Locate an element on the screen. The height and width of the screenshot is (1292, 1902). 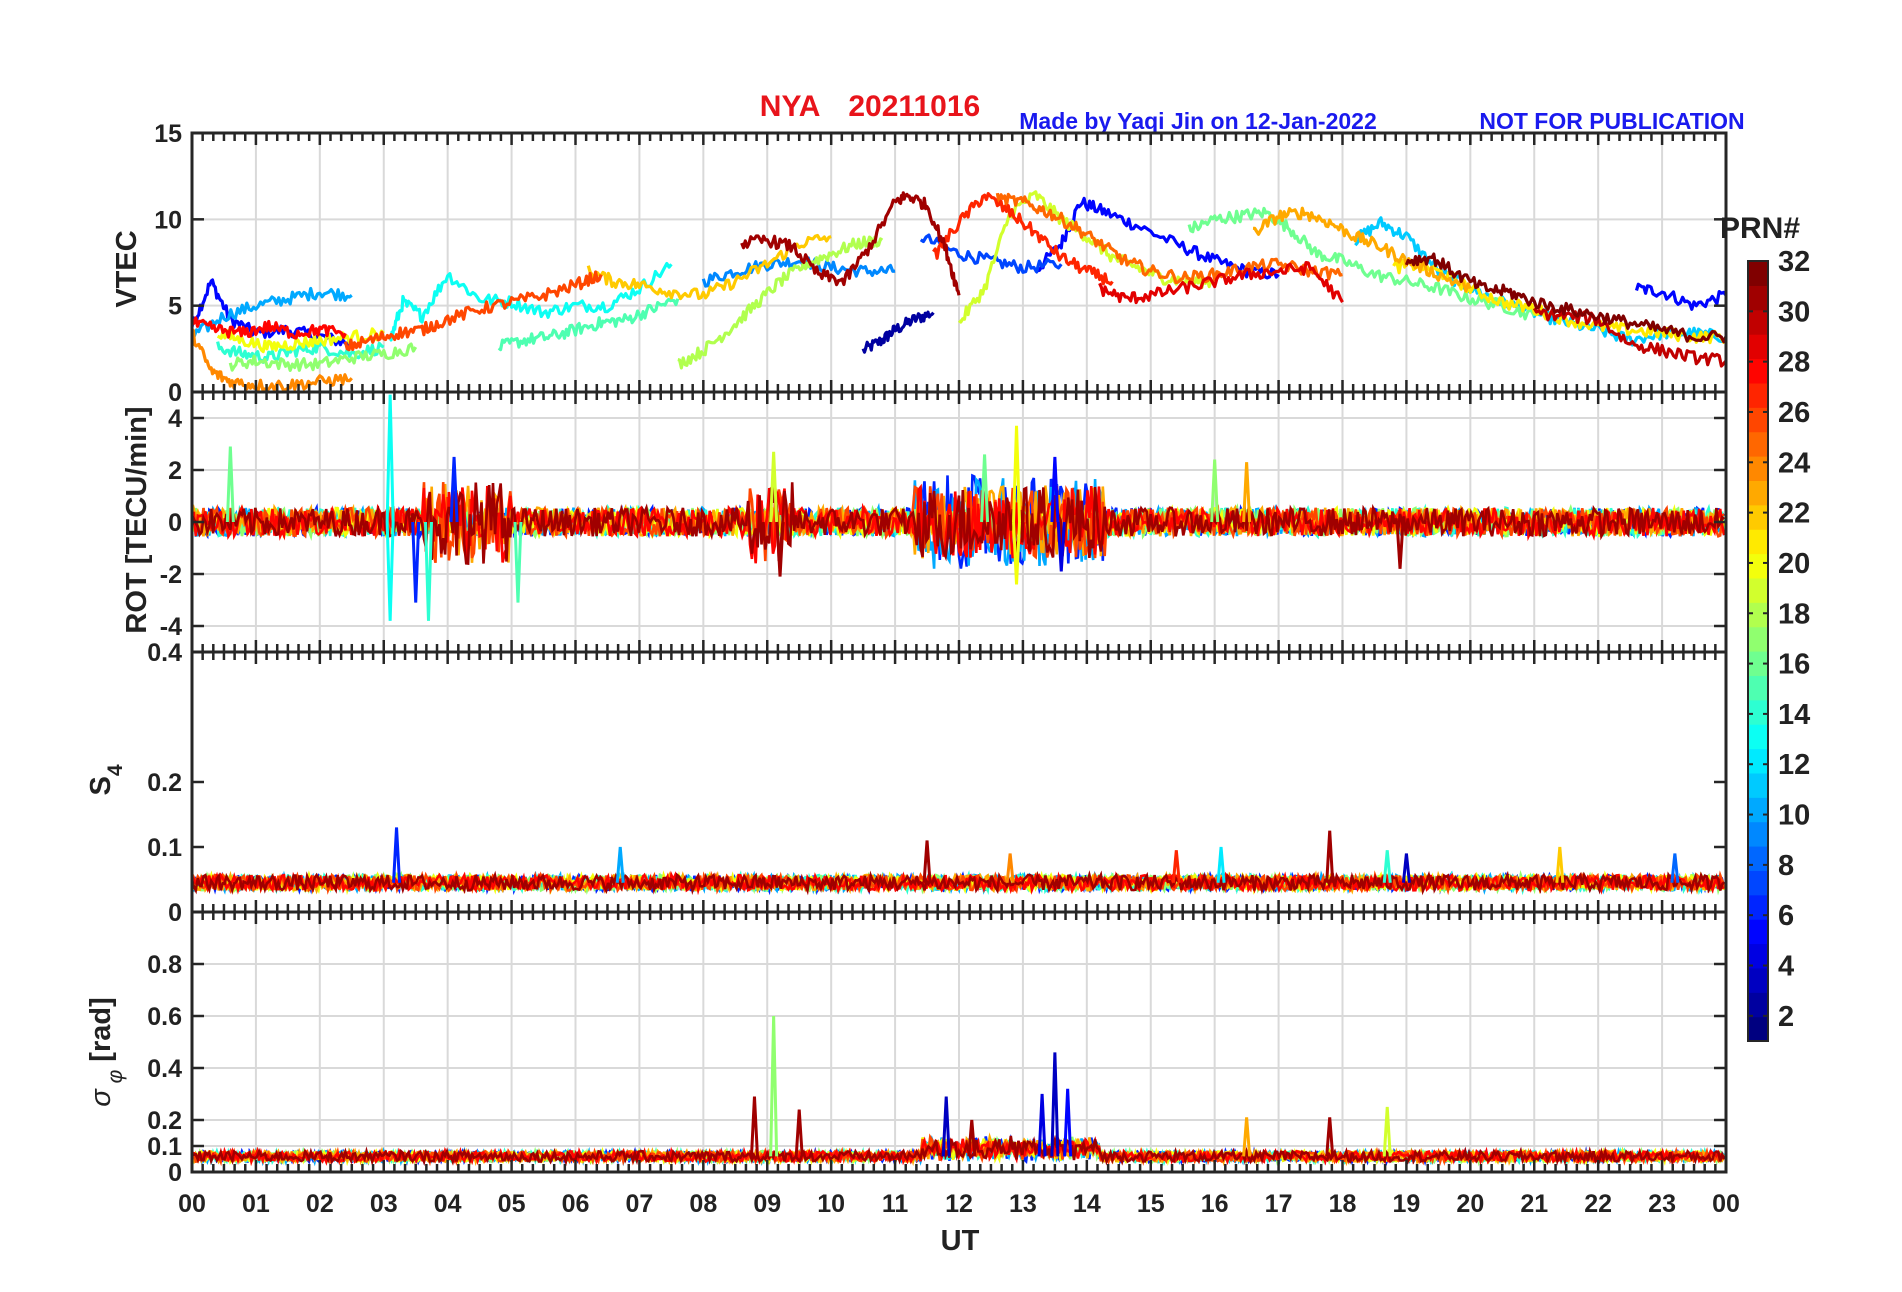
x-tick-label: 17 is located at coordinates (1279, 1204).